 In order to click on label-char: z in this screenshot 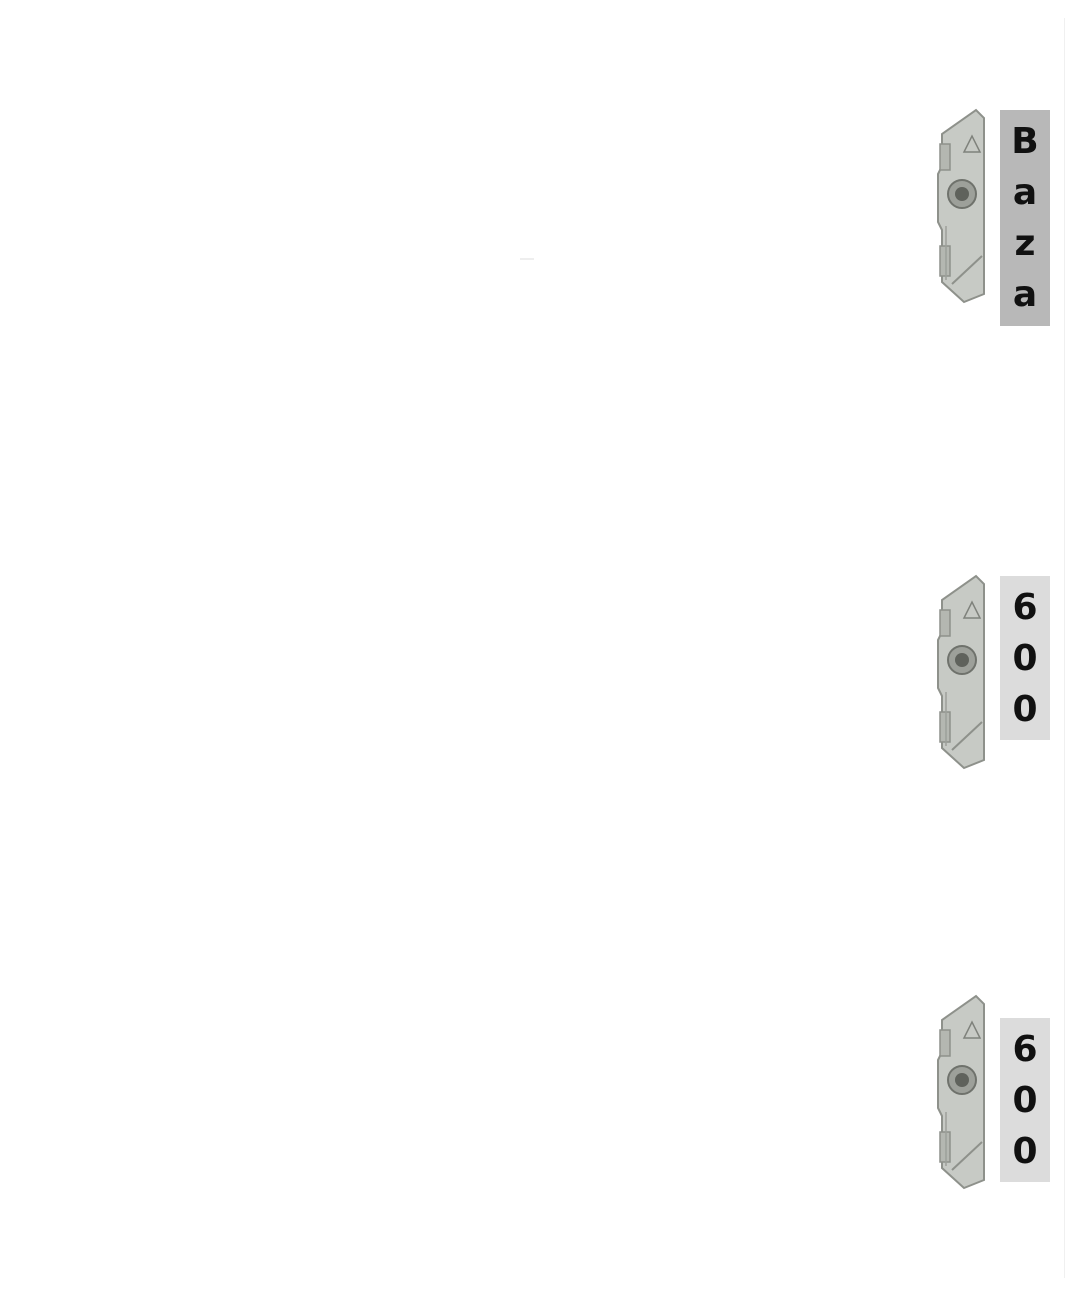, I will do `click(1025, 243)`.